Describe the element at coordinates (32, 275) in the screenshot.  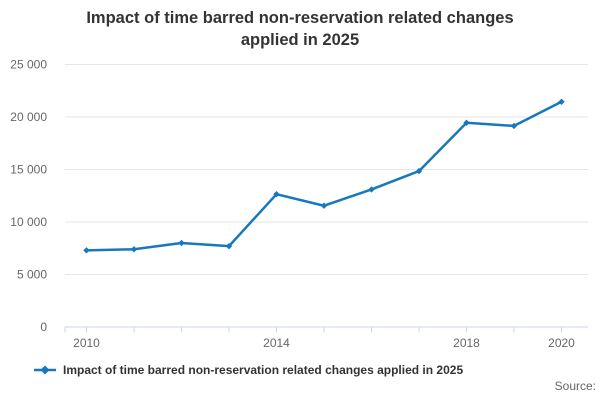
I see `y-axis-tick-label: 5 000` at that location.